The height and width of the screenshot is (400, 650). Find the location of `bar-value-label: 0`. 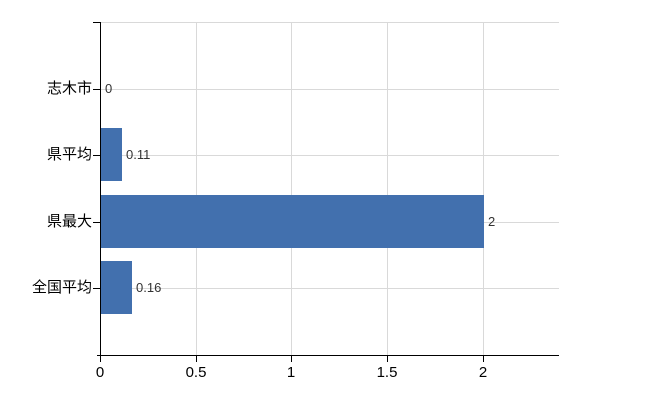

bar-value-label: 0 is located at coordinates (109, 88).